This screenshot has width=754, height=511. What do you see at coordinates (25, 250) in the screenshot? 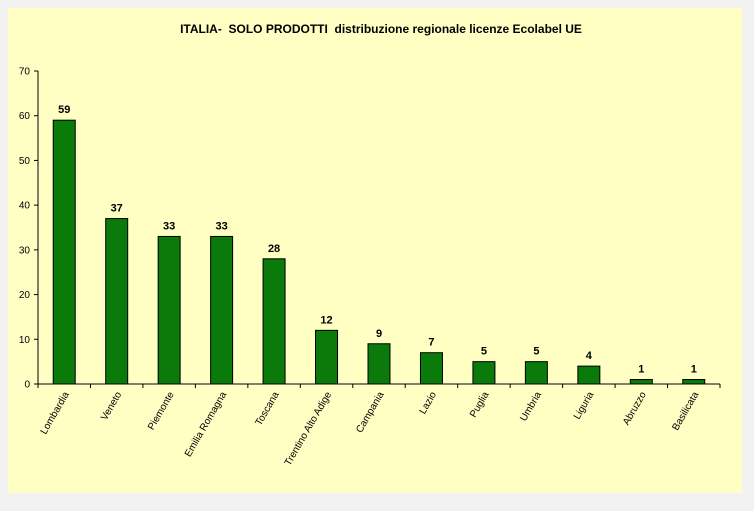
I see `y-tick-label: 30` at bounding box center [25, 250].